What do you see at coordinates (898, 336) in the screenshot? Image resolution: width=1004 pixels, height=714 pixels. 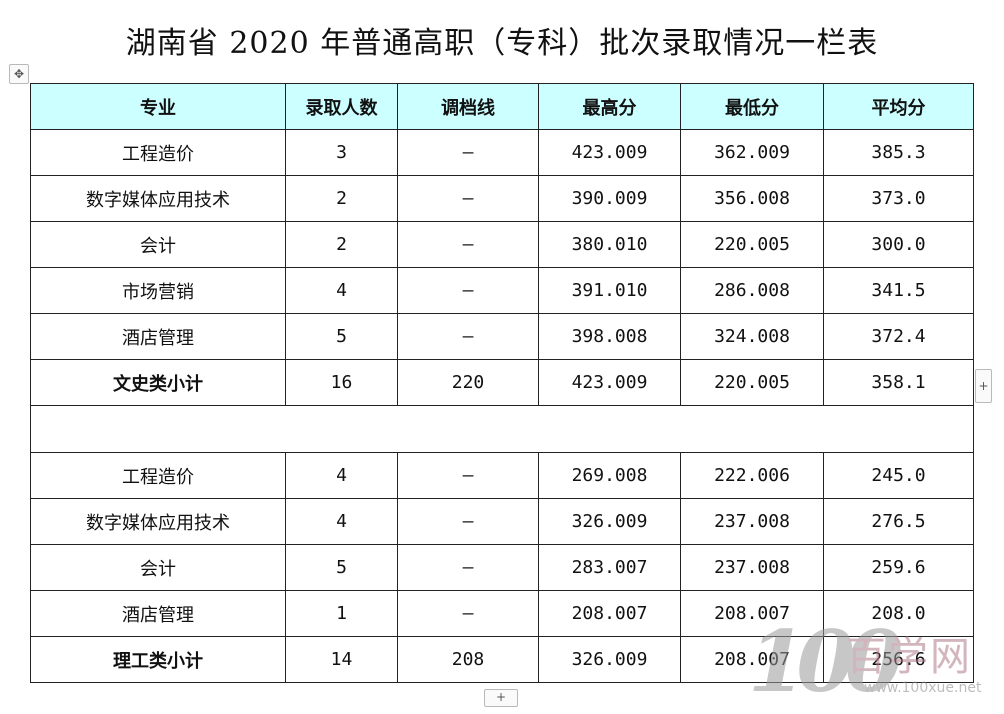 I see `cell-avg: 372.4` at bounding box center [898, 336].